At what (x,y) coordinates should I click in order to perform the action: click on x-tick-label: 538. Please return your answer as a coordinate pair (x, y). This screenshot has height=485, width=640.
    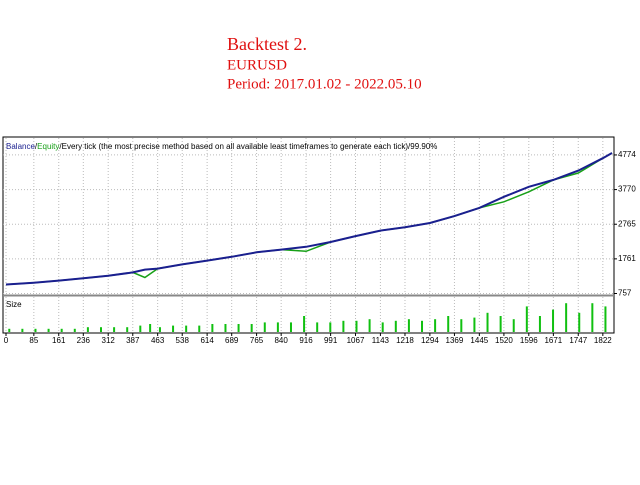
    Looking at the image, I should click on (183, 340).